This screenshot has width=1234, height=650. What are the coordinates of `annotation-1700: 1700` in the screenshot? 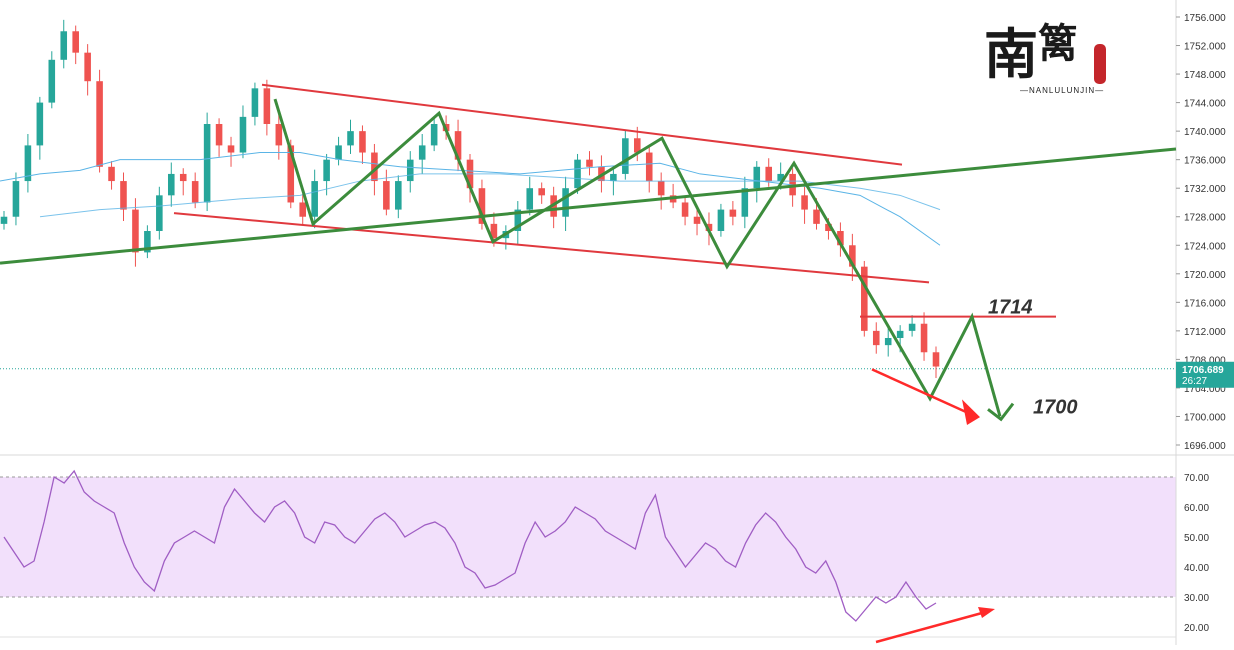 It's located at (1055, 407).